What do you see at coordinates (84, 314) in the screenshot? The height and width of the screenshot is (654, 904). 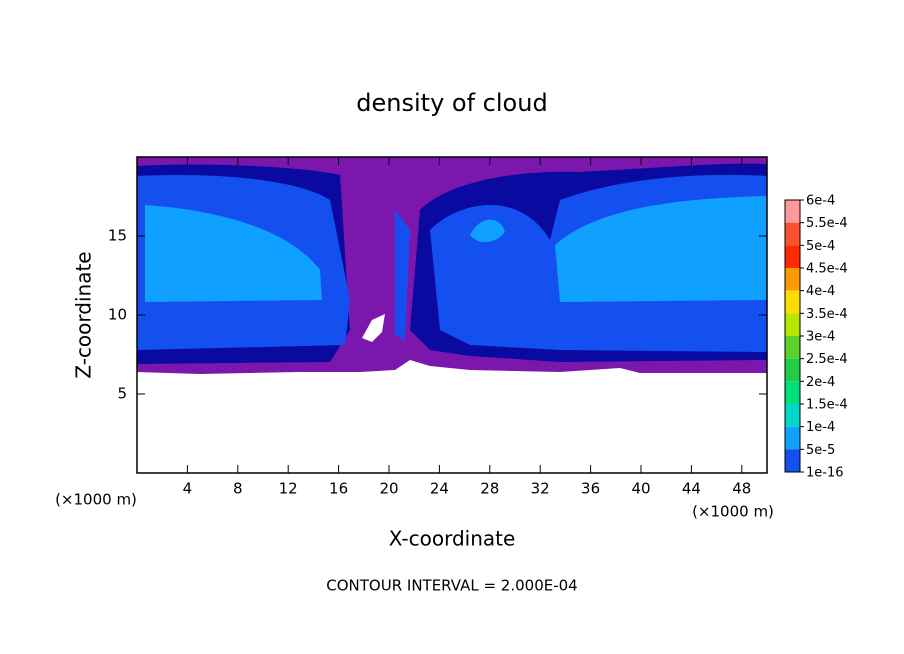 I see `y-axis-label: Z-coordinate` at bounding box center [84, 314].